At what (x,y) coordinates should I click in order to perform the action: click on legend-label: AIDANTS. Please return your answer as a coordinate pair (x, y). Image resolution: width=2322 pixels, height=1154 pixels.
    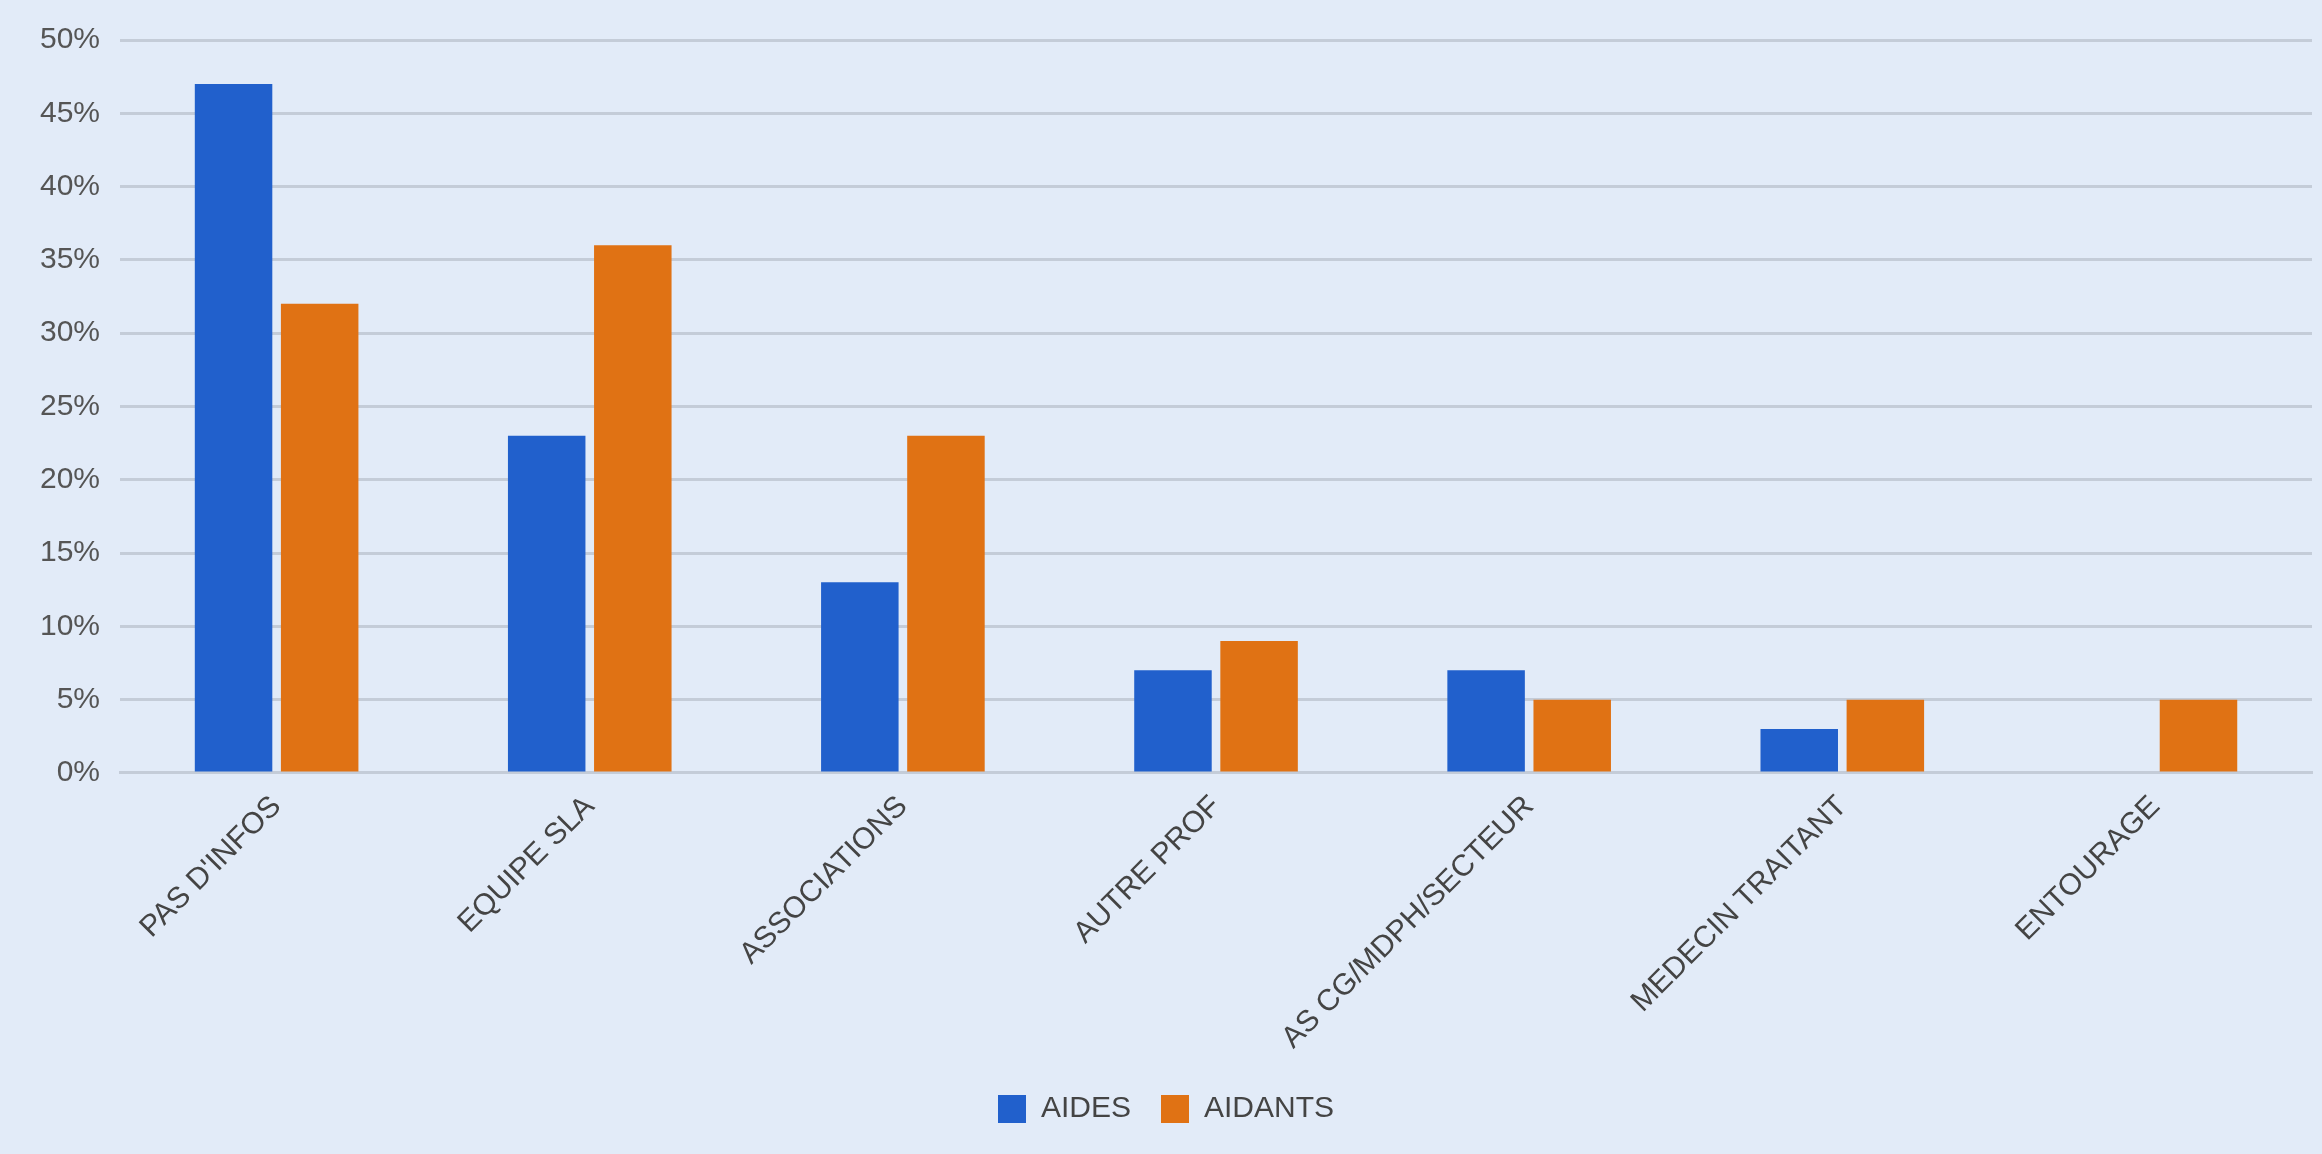
    Looking at the image, I should click on (1269, 1107).